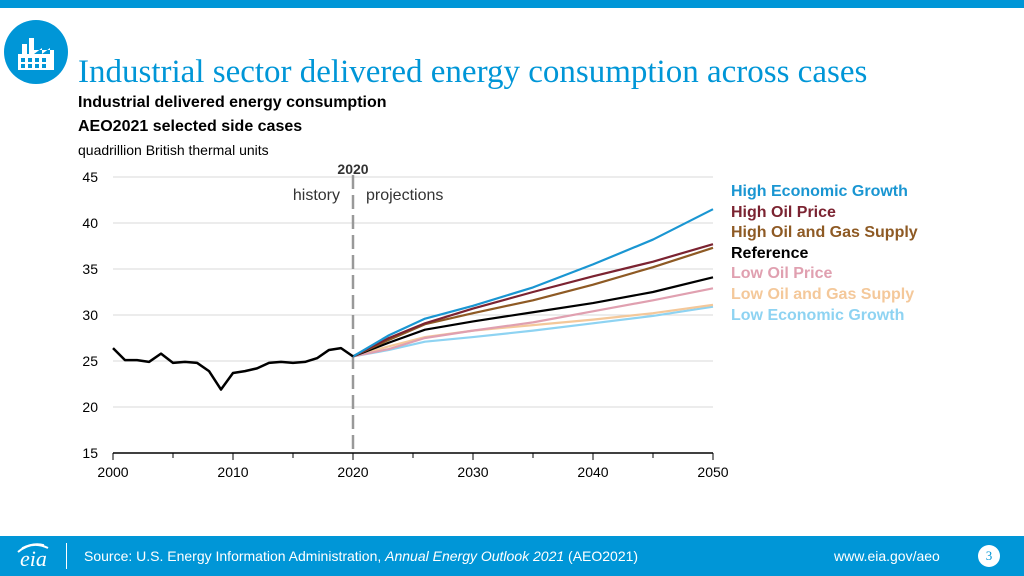  What do you see at coordinates (712, 472) in the screenshot?
I see `x-tick-label: 2050` at bounding box center [712, 472].